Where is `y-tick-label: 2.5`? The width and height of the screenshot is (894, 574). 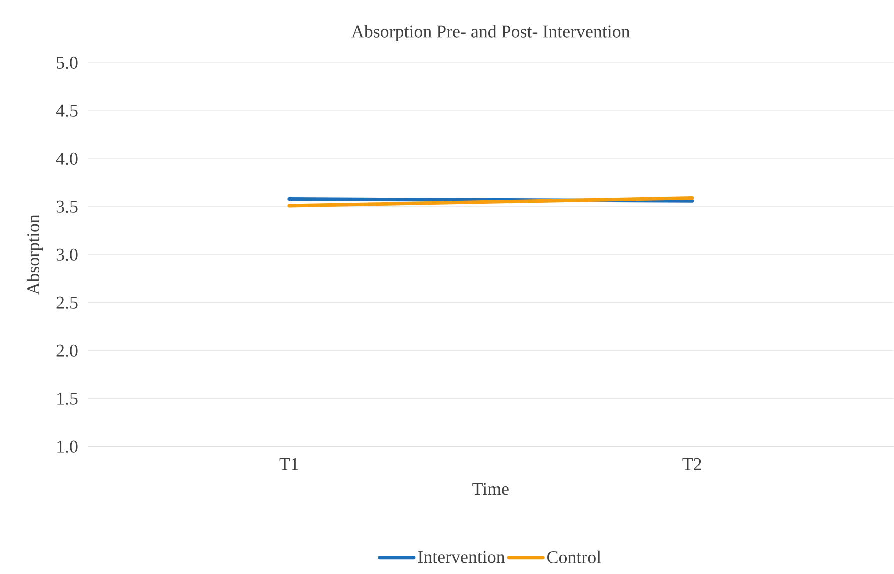 y-tick-label: 2.5 is located at coordinates (67, 303).